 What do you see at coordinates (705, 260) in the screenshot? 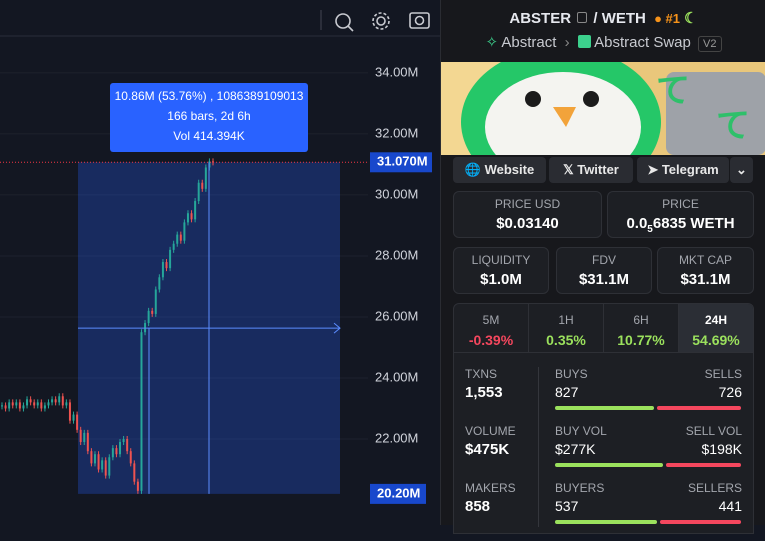
I see `metric-label: MKT CAP` at bounding box center [705, 260].